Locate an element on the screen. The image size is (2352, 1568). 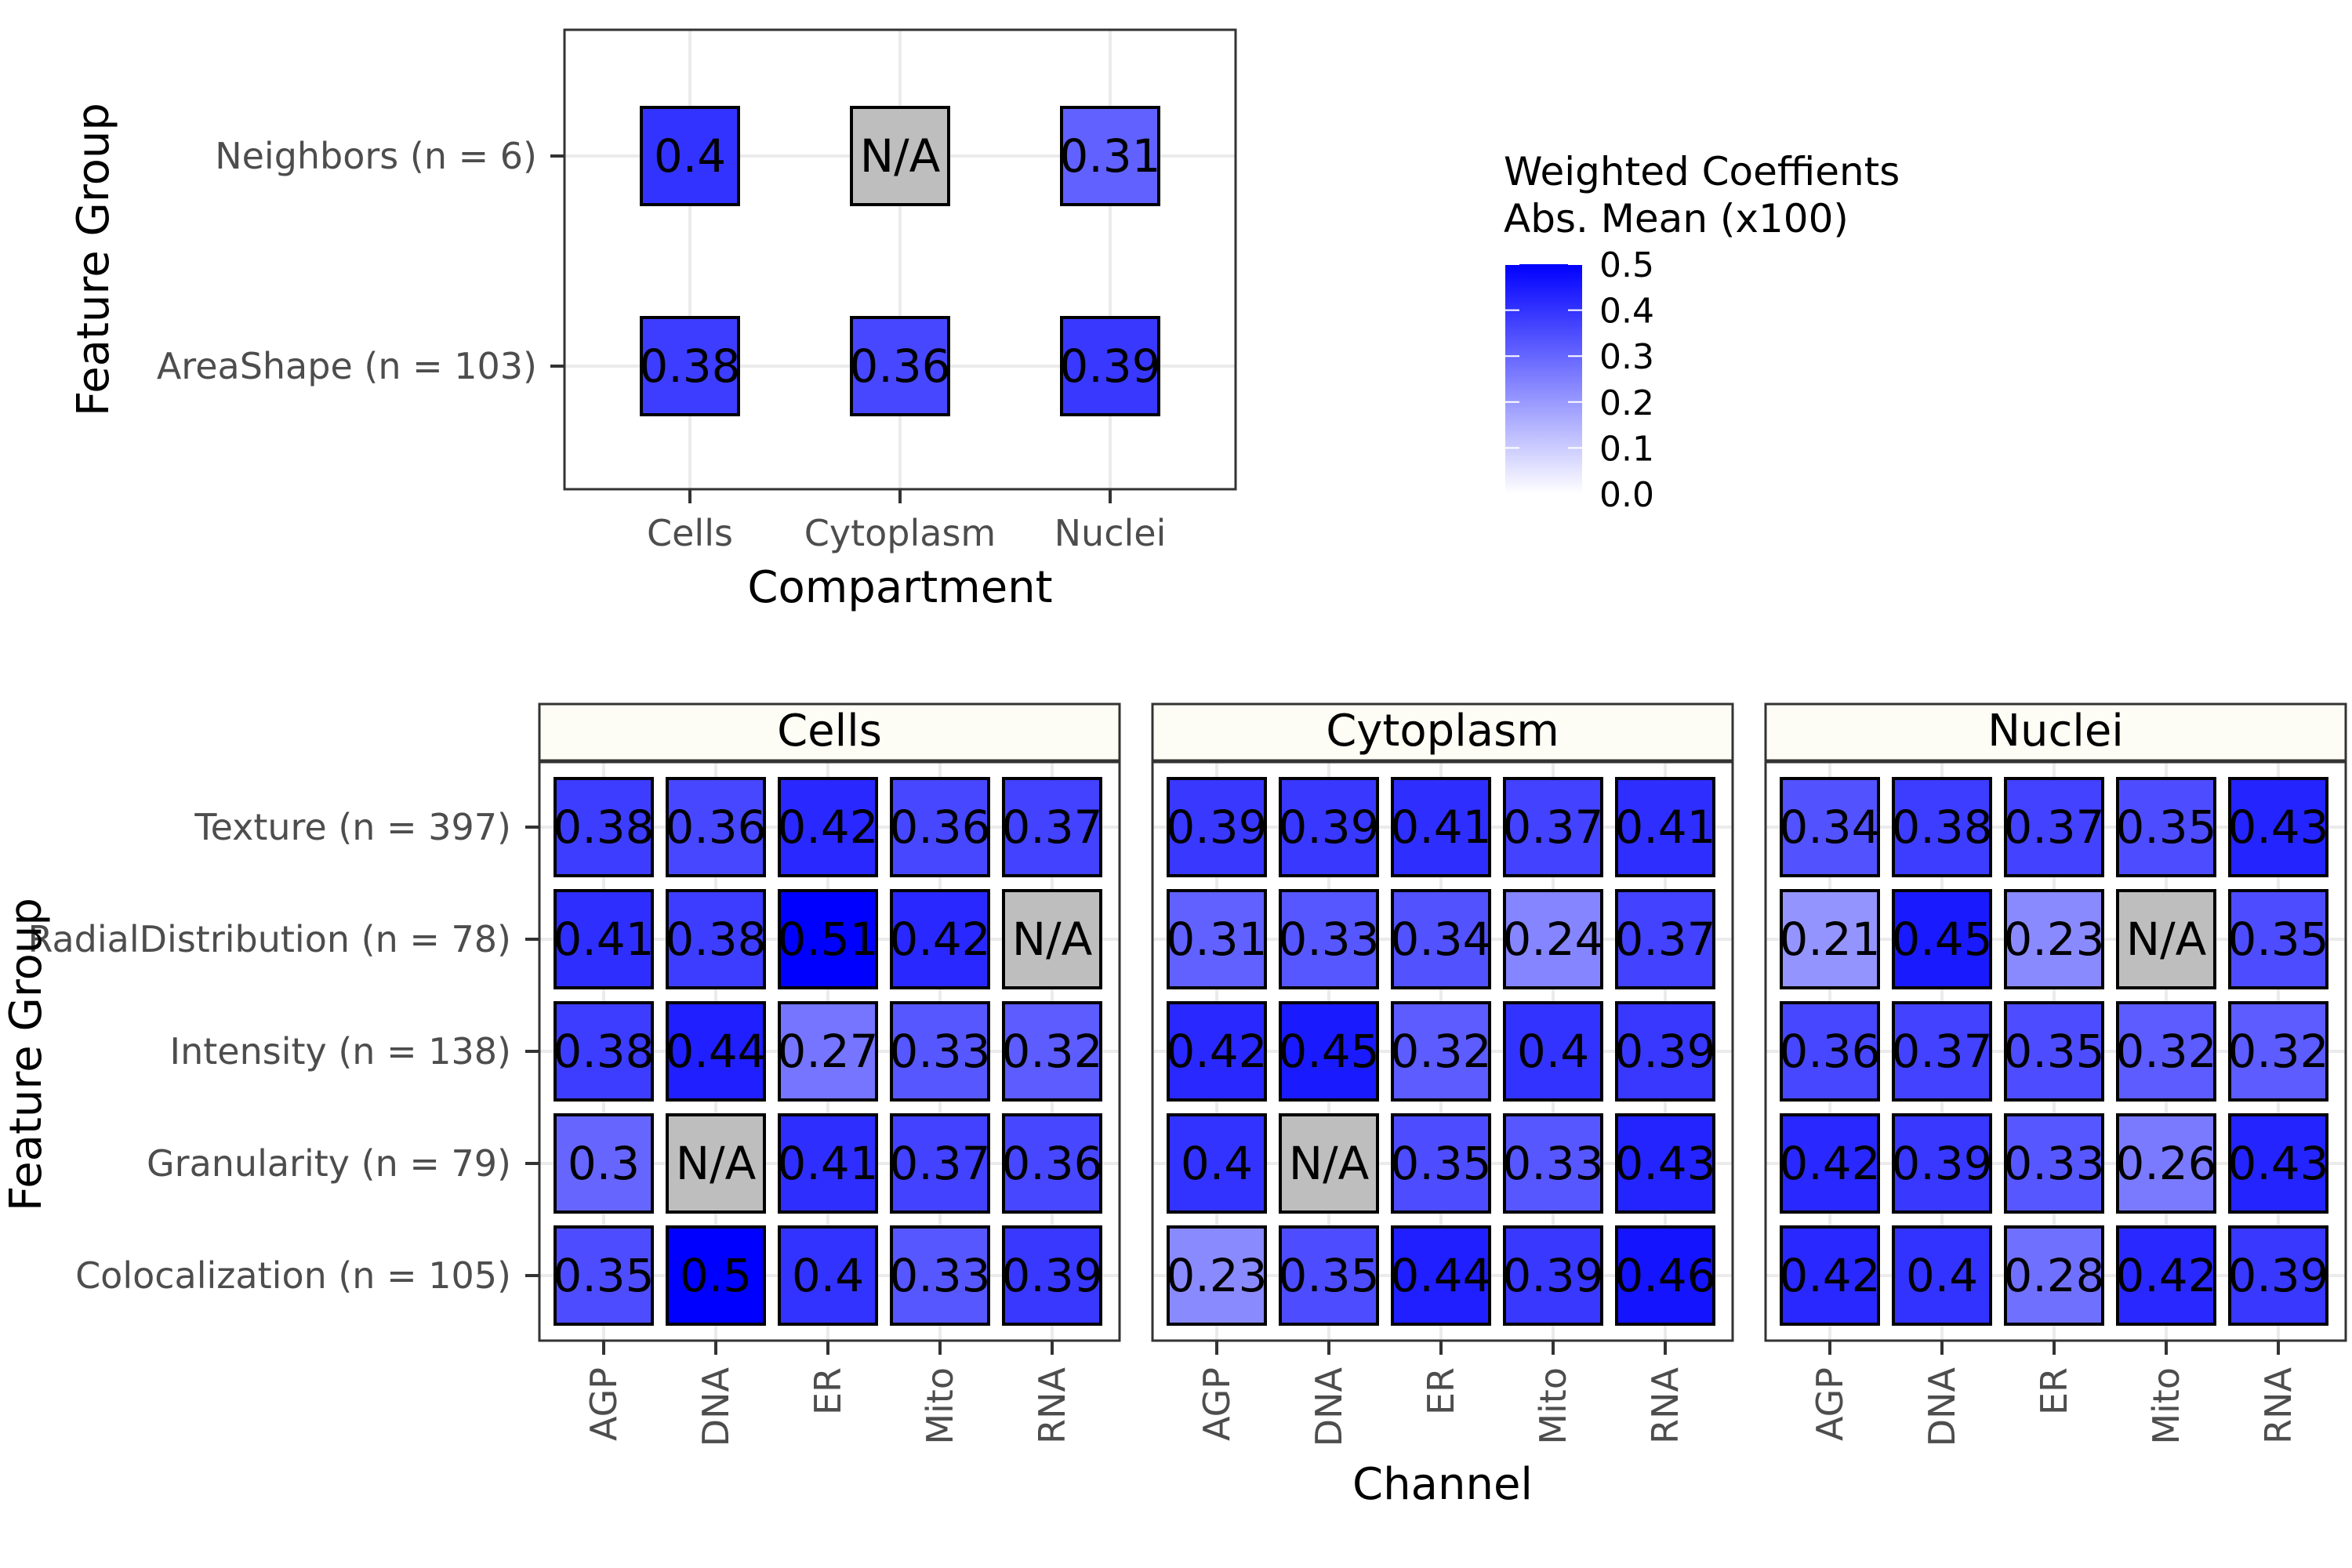
tile-value-label: 0.5 is located at coordinates (716, 1275).